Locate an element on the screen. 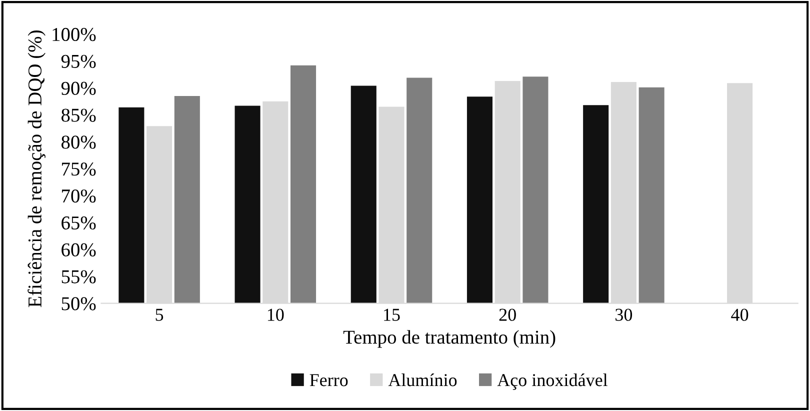 Image resolution: width=810 pixels, height=411 pixels. legend-label: Ferro is located at coordinates (329, 380).